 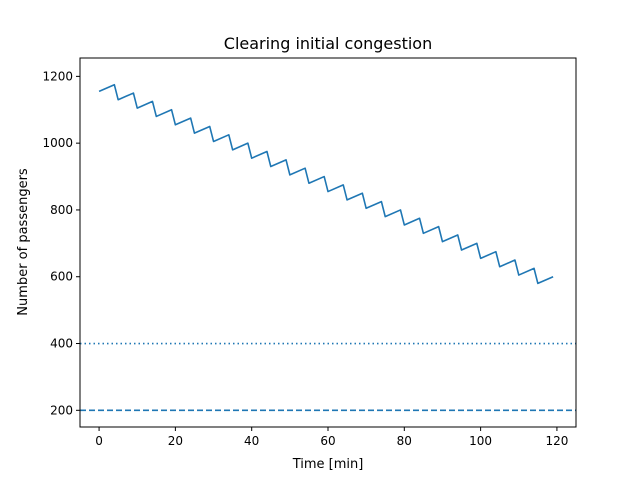 What do you see at coordinates (480, 441) in the screenshot?
I see `x-tick-label: 100` at bounding box center [480, 441].